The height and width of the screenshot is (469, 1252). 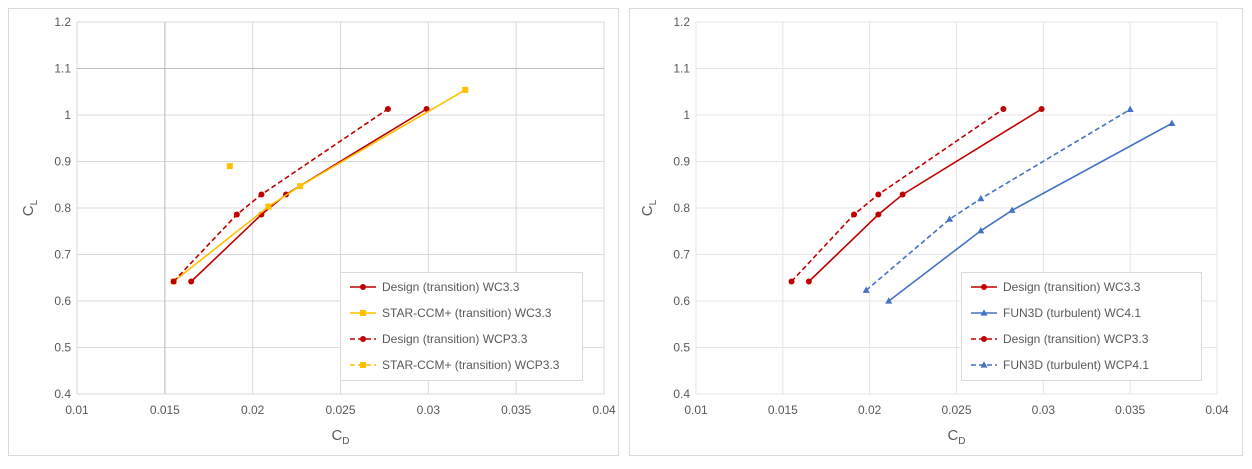 I want to click on legend-entry: STAR-CCM+ (transition) WC3.3, so click(x=467, y=313).